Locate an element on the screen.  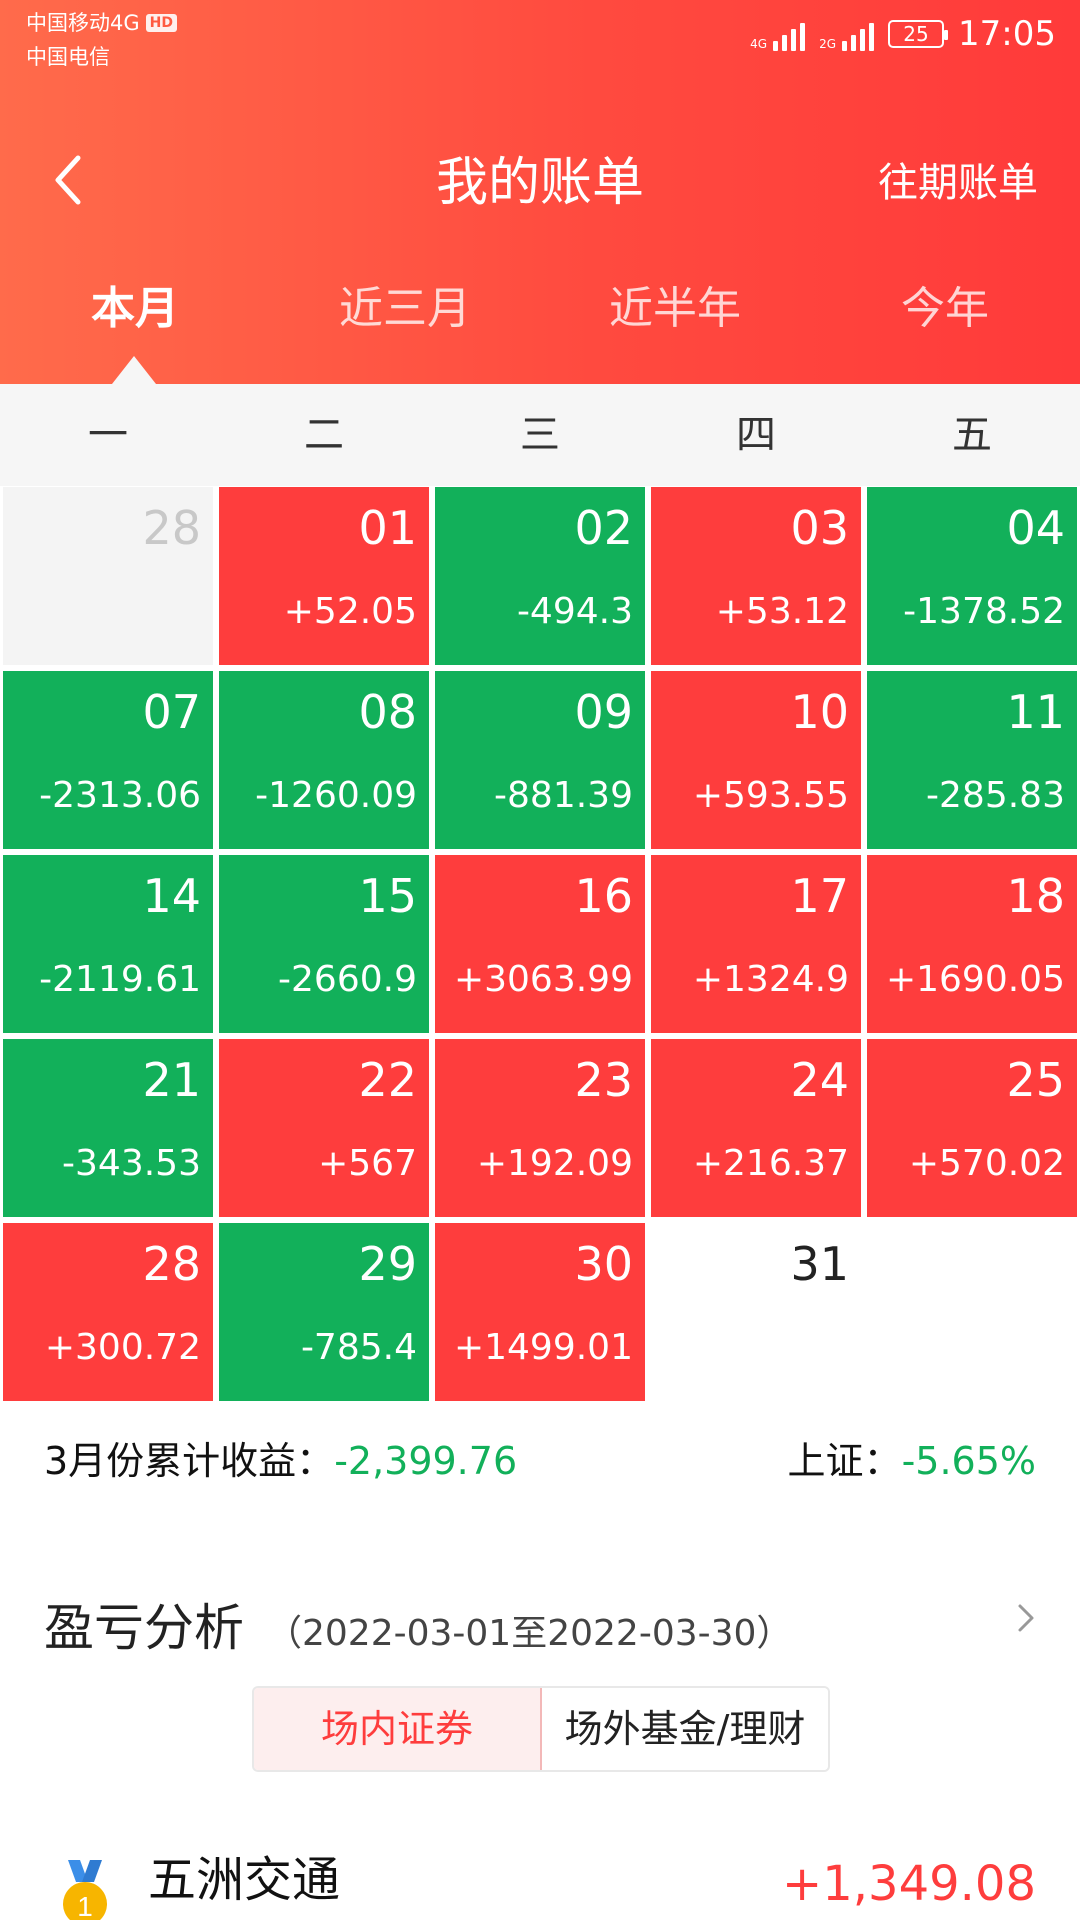
weekday-wed: 三 is located at coordinates (540, 435).